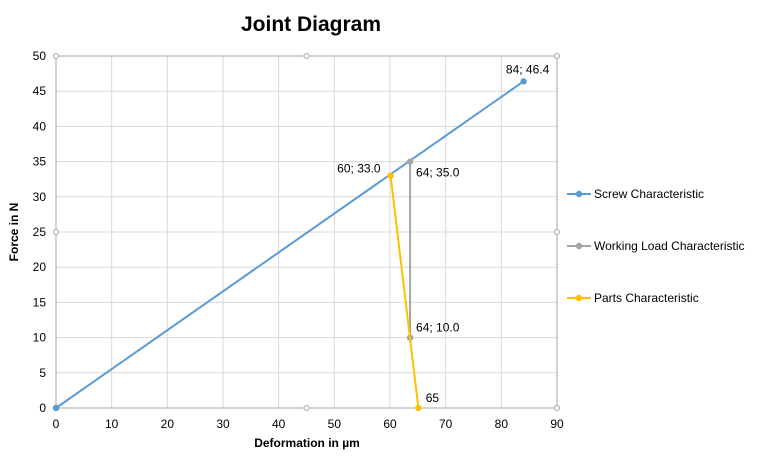 The image size is (760, 469). What do you see at coordinates (279, 424) in the screenshot?
I see `x-tick-label: 40` at bounding box center [279, 424].